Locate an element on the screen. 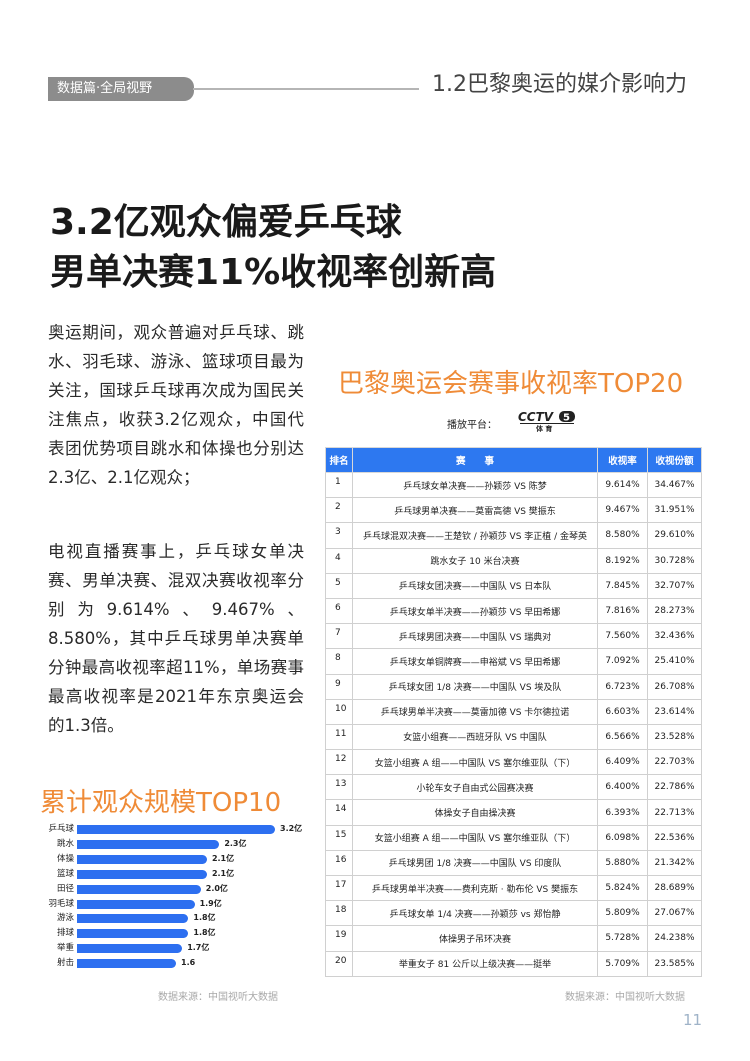 The height and width of the screenshot is (1061, 750). table-row: 1 乒乓球女单决赛——孙颖莎 VS 陈梦 9.614% 34.467% is located at coordinates (513, 485).